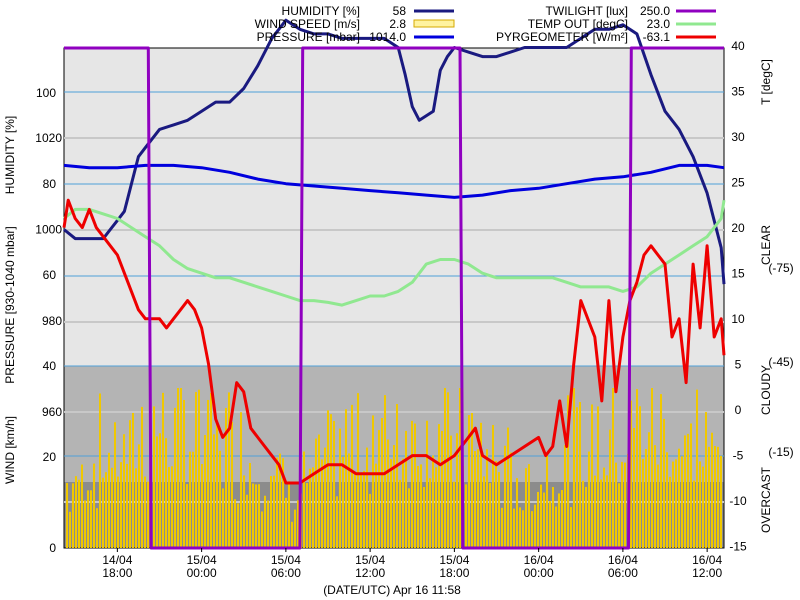 This screenshot has height=600, width=800. I want to click on right-tick-label: 30, so click(738, 137).